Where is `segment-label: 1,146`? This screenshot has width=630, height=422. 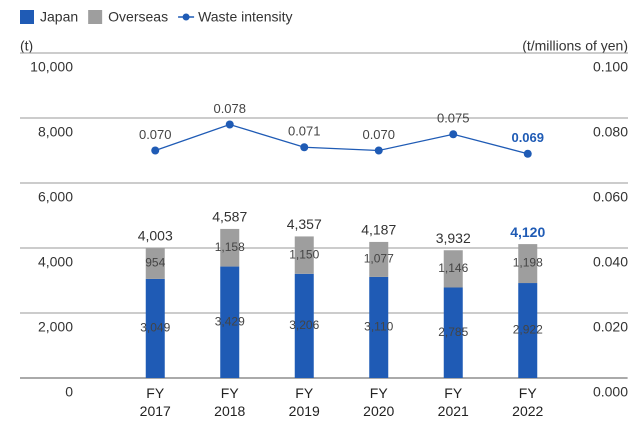 segment-label: 1,146 is located at coordinates (453, 268).